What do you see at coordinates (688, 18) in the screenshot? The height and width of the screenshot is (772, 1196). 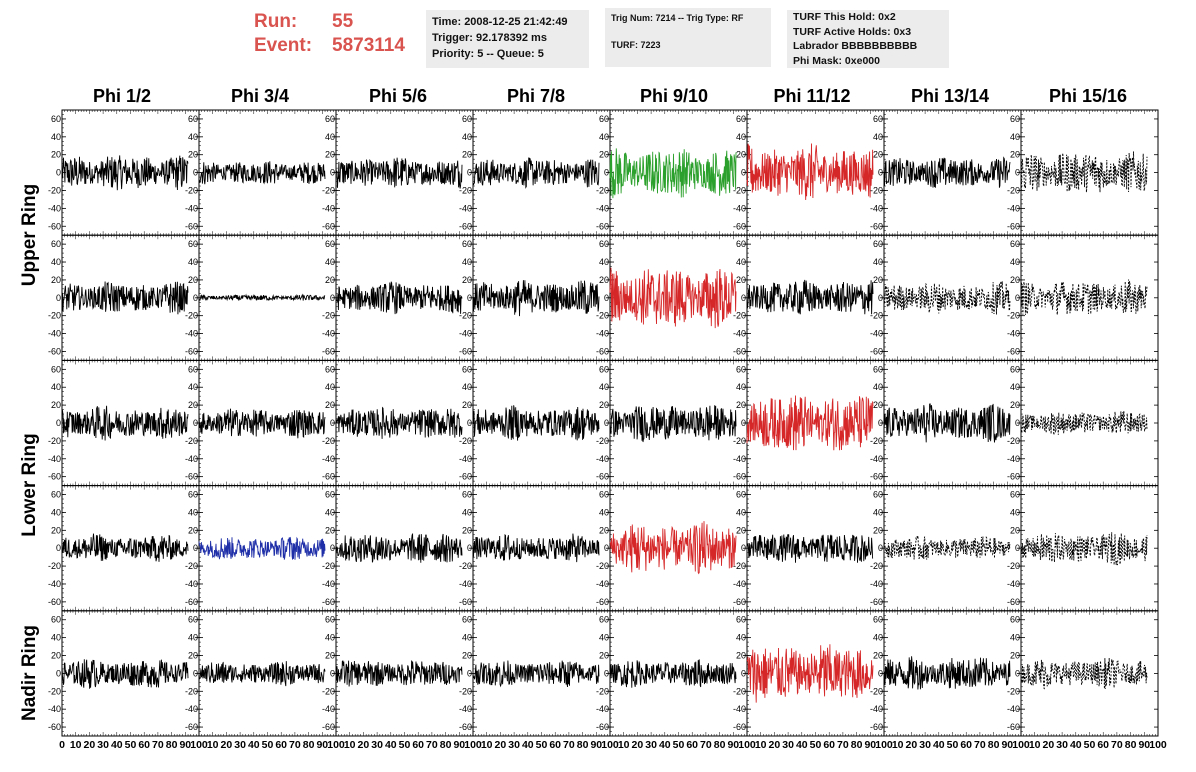 I see `trig-num-text: Trig Num: 7214 -- Trig Type: RF` at bounding box center [688, 18].